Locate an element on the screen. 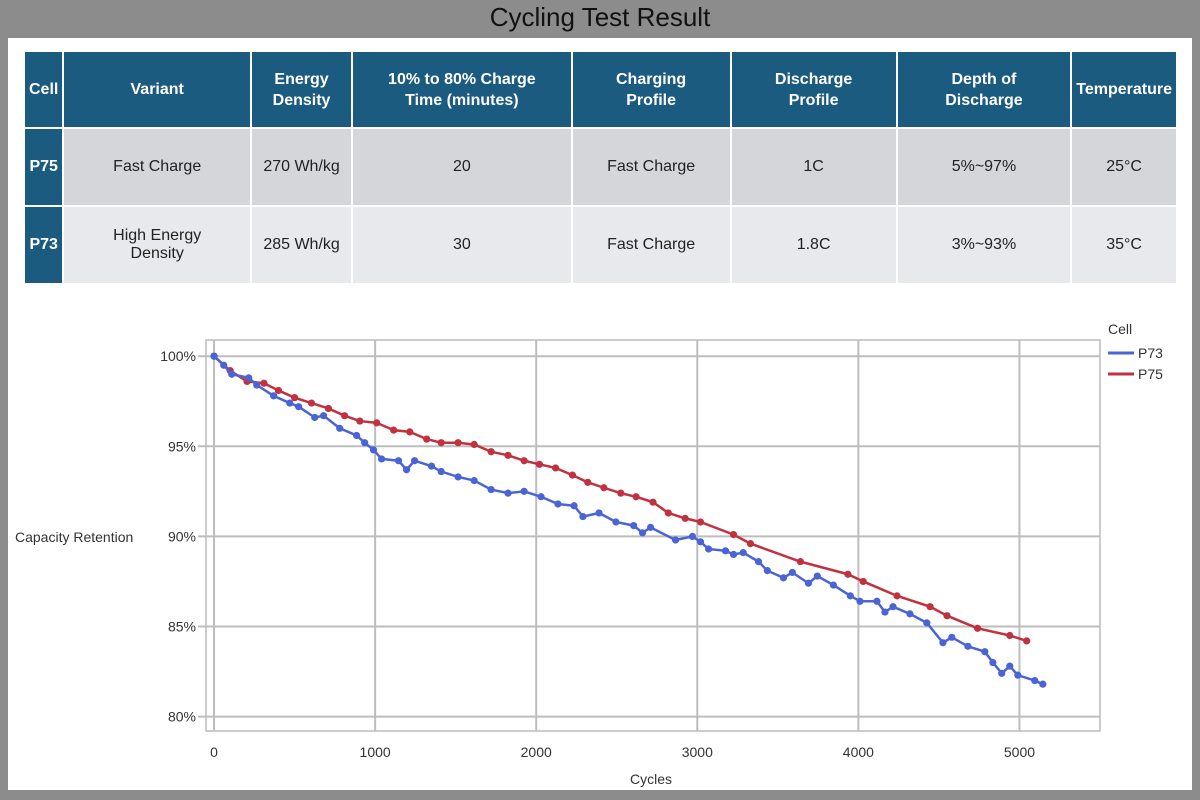  page-title: Cycling Test Result is located at coordinates (600, 17).